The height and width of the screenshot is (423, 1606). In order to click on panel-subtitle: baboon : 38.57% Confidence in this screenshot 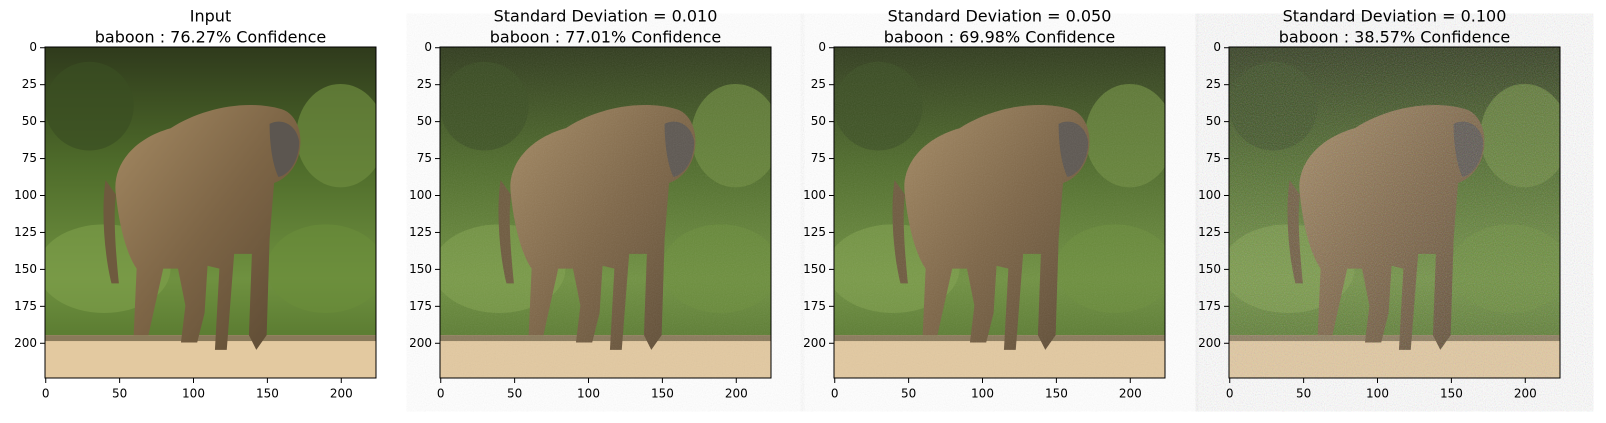, I will do `click(1394, 37)`.